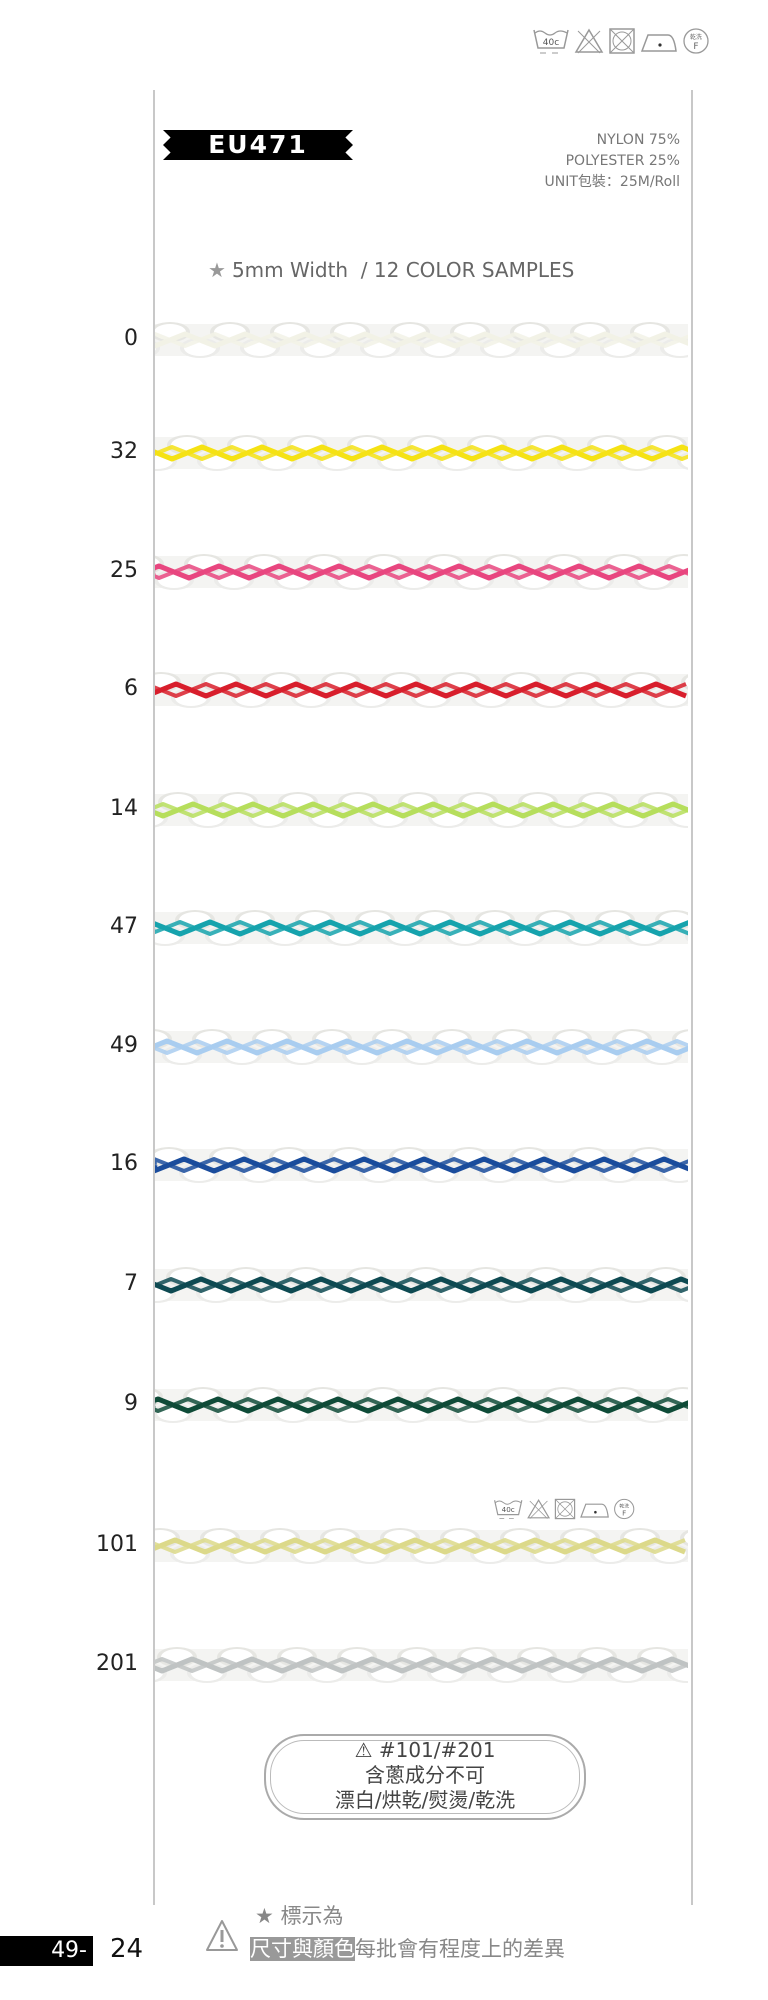 The height and width of the screenshot is (2000, 768). I want to click on highlight-text: 尺寸與顏色, so click(302, 1949).